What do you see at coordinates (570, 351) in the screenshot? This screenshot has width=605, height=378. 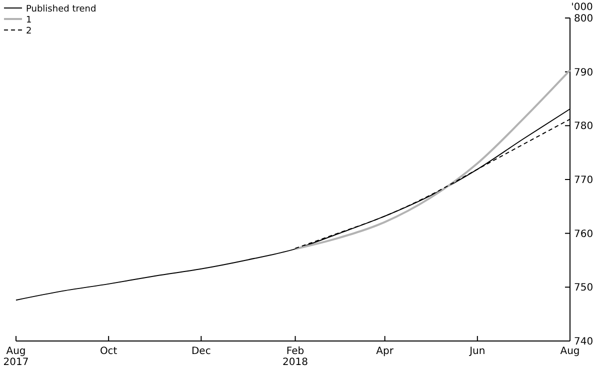 I see `x-tick-label: Aug` at bounding box center [570, 351].